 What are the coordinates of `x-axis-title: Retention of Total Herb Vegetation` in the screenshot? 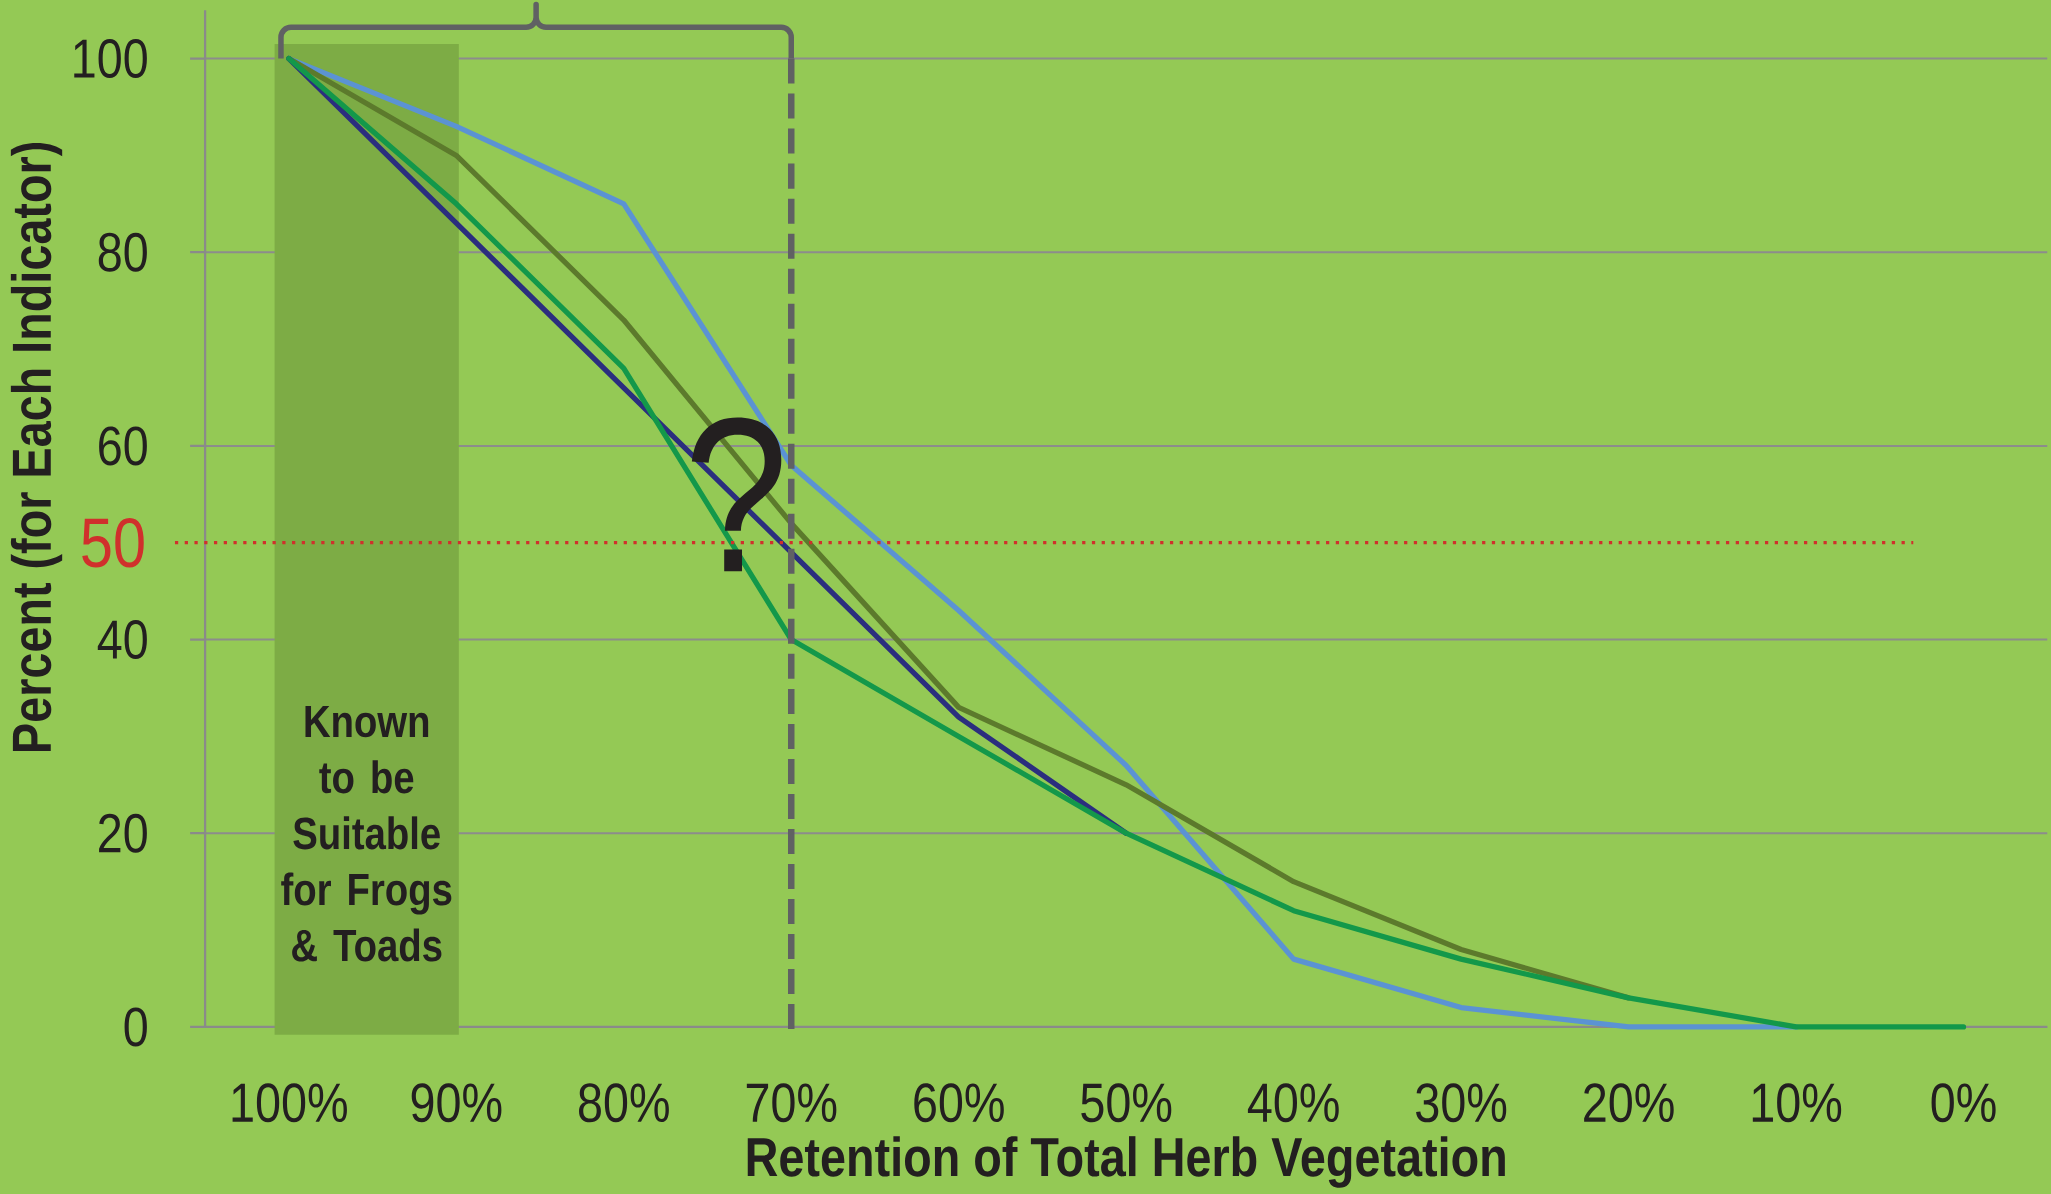 It's located at (1126, 1162).